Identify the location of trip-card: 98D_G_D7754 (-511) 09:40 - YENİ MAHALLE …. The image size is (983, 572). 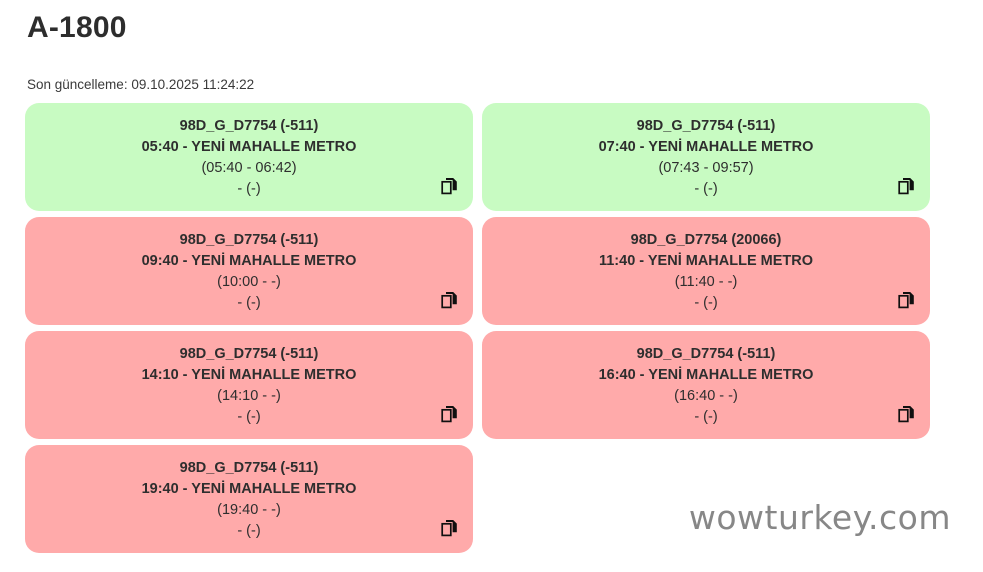
(249, 271).